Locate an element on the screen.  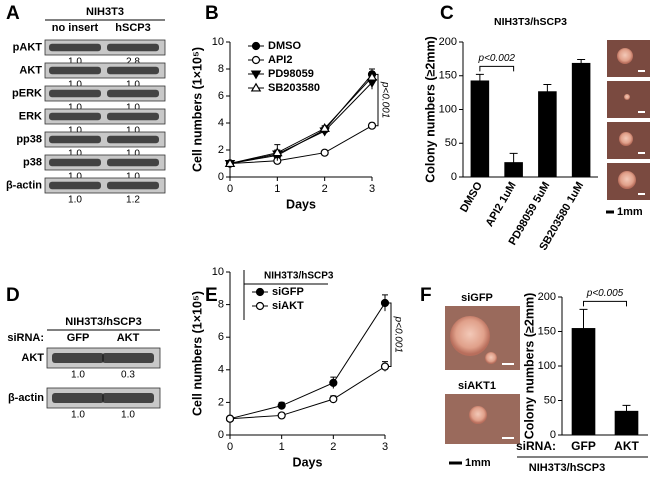
blot-header: NIH3T3/hSCP3 is located at coordinates (103, 322).